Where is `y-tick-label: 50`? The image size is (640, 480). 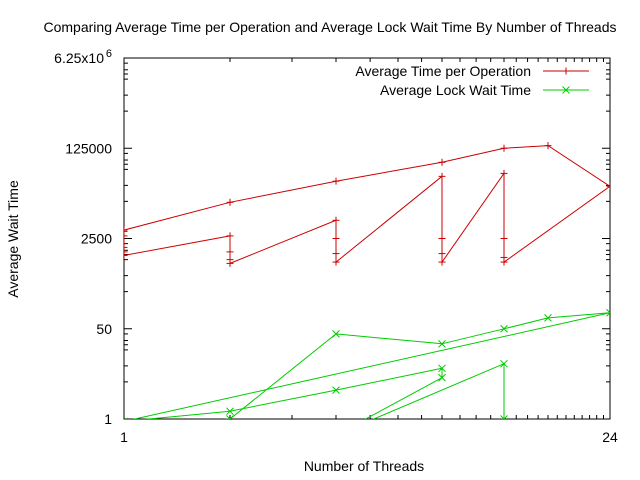 y-tick-label: 50 is located at coordinates (104, 329).